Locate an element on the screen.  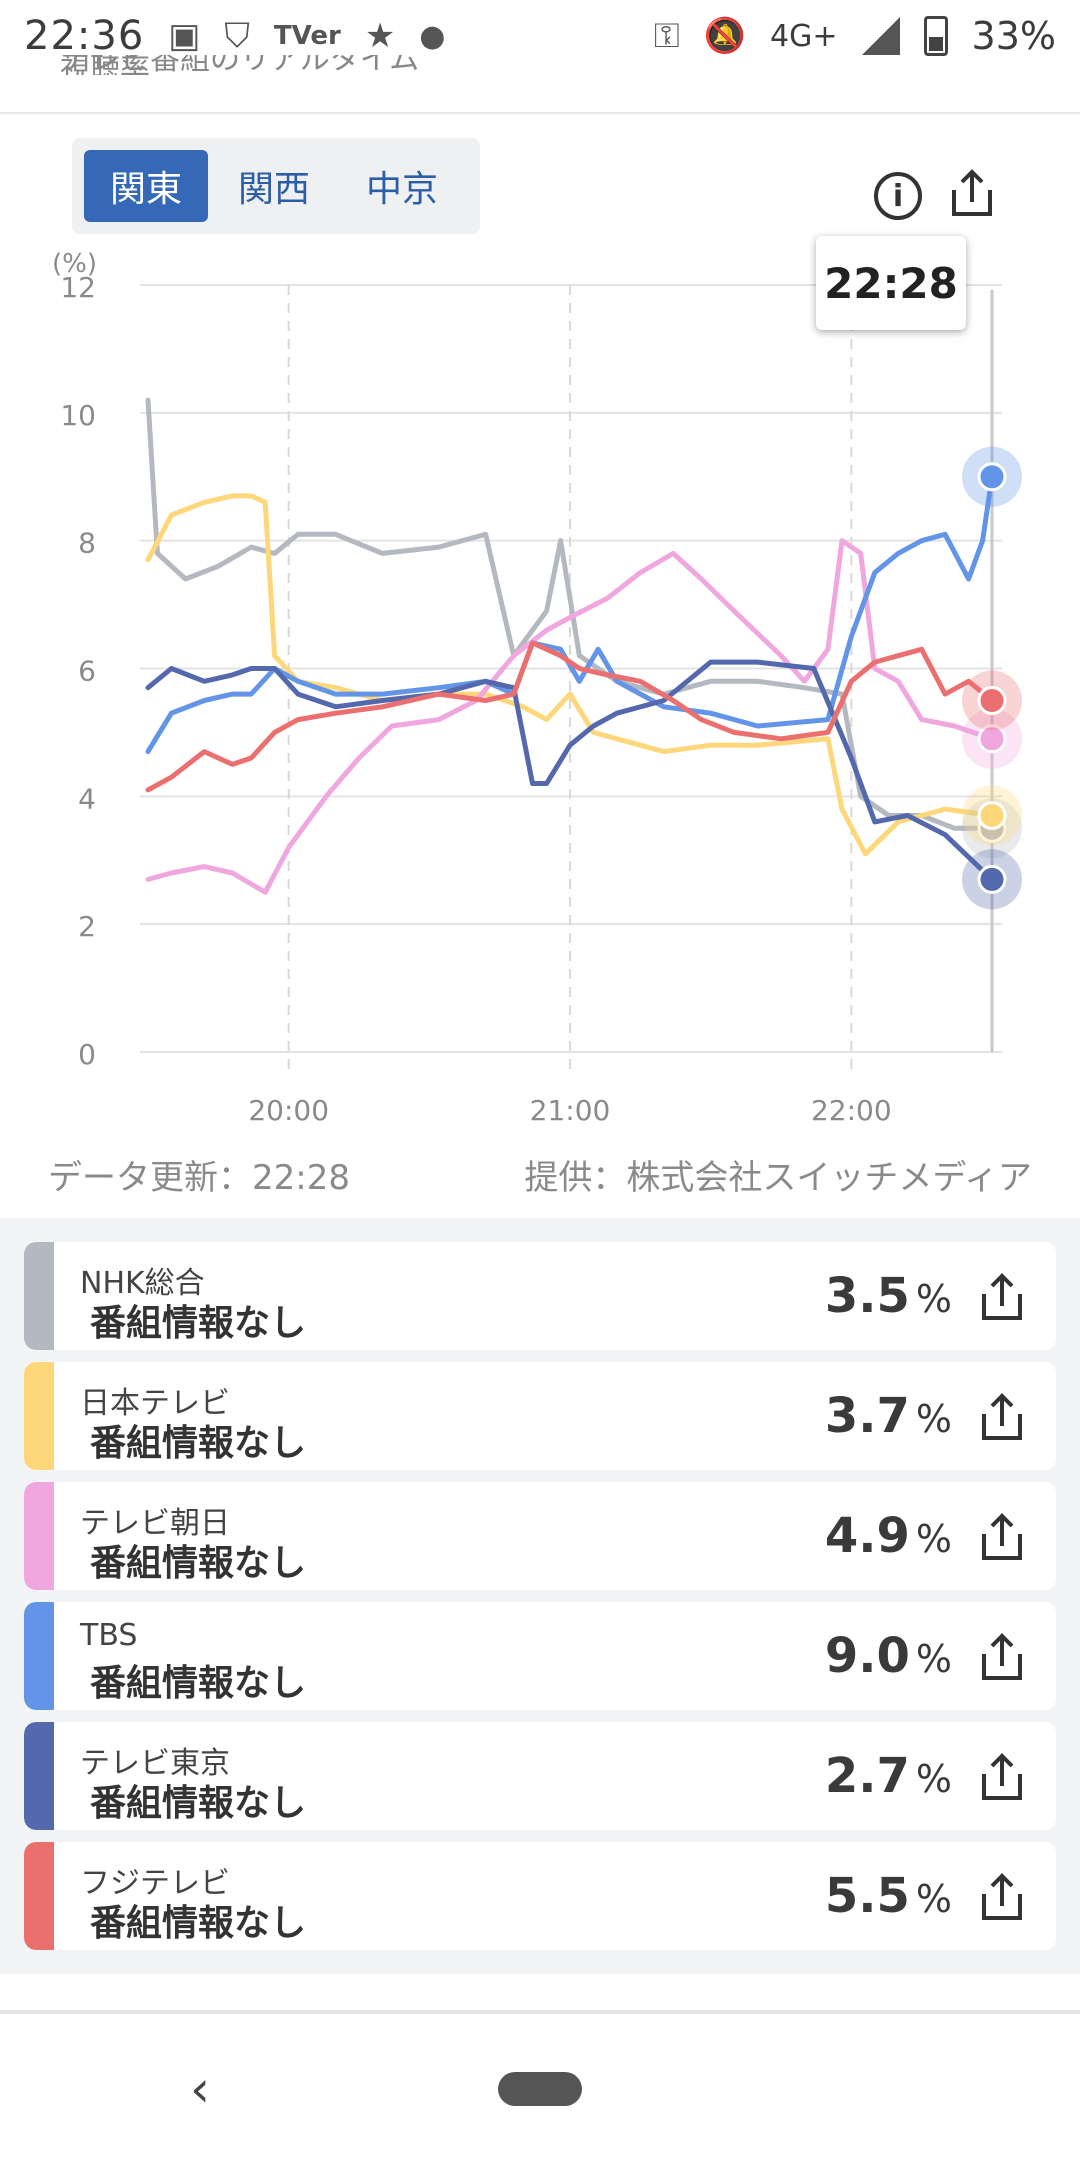
region-tabs: 関東 関西 中京 is located at coordinates (276, 186).